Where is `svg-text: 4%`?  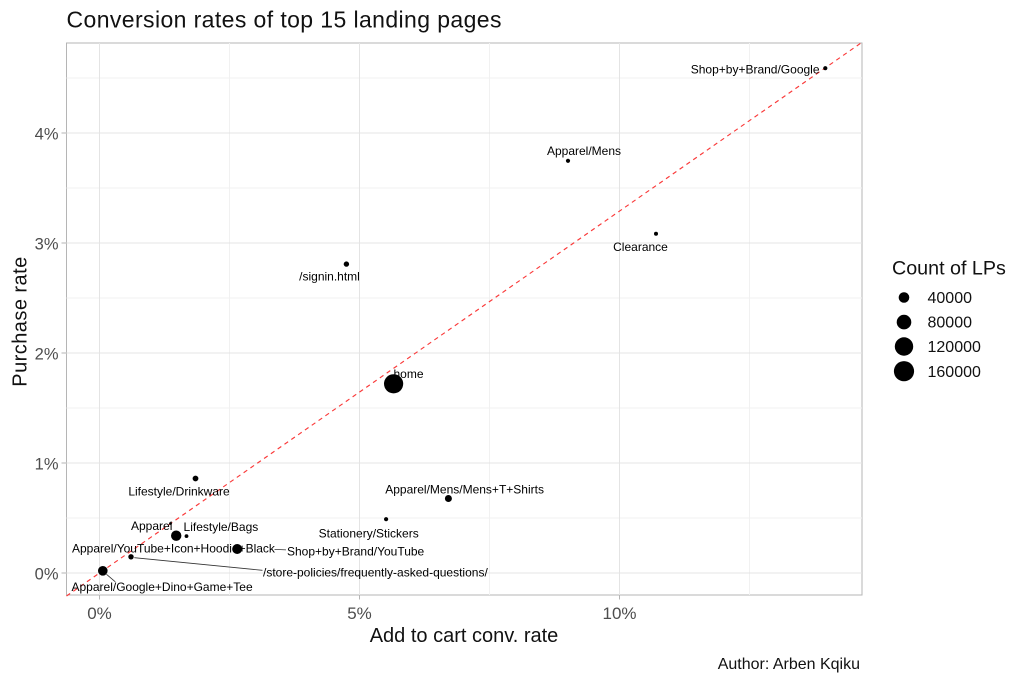
svg-text: 4% is located at coordinates (47, 134).